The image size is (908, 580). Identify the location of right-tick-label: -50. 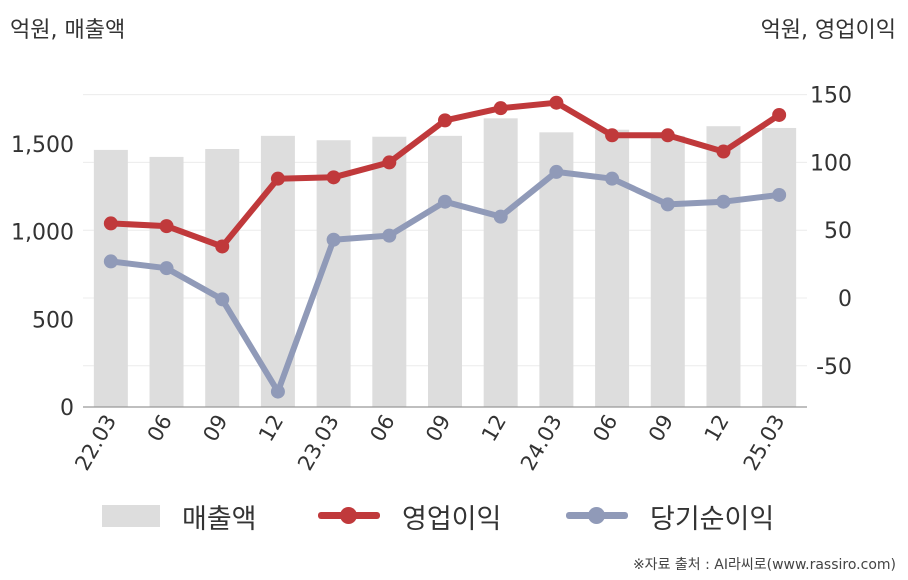
(834, 367).